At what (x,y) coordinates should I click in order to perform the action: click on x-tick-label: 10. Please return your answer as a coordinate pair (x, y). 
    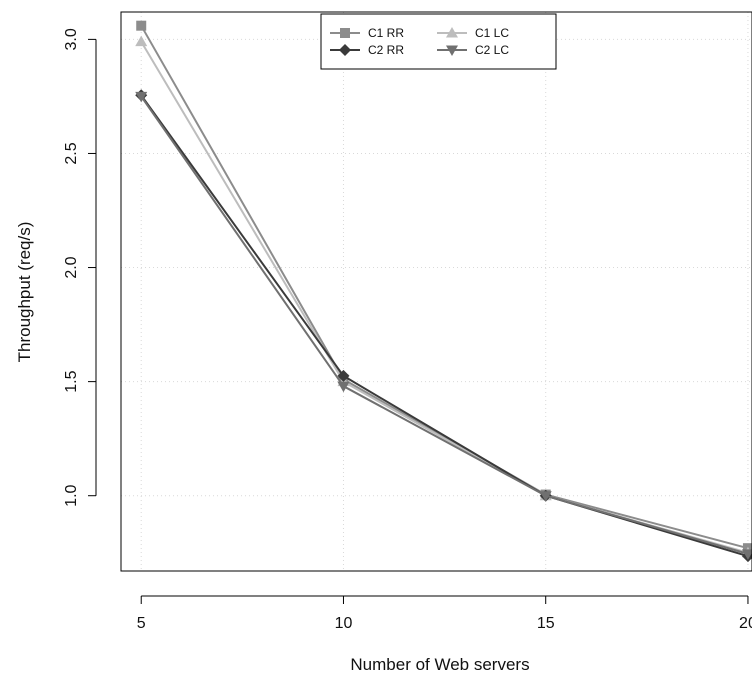
    Looking at the image, I should click on (344, 623).